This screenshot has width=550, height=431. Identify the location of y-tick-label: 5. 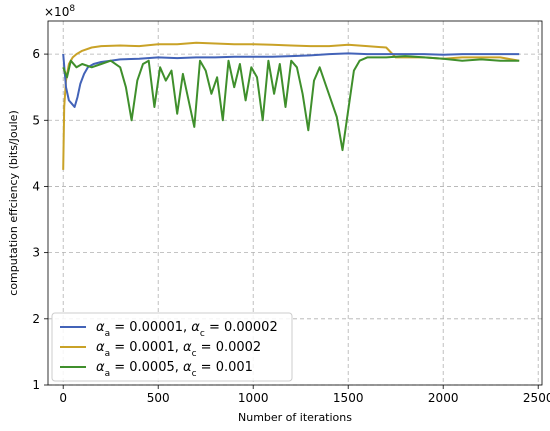
(36, 120).